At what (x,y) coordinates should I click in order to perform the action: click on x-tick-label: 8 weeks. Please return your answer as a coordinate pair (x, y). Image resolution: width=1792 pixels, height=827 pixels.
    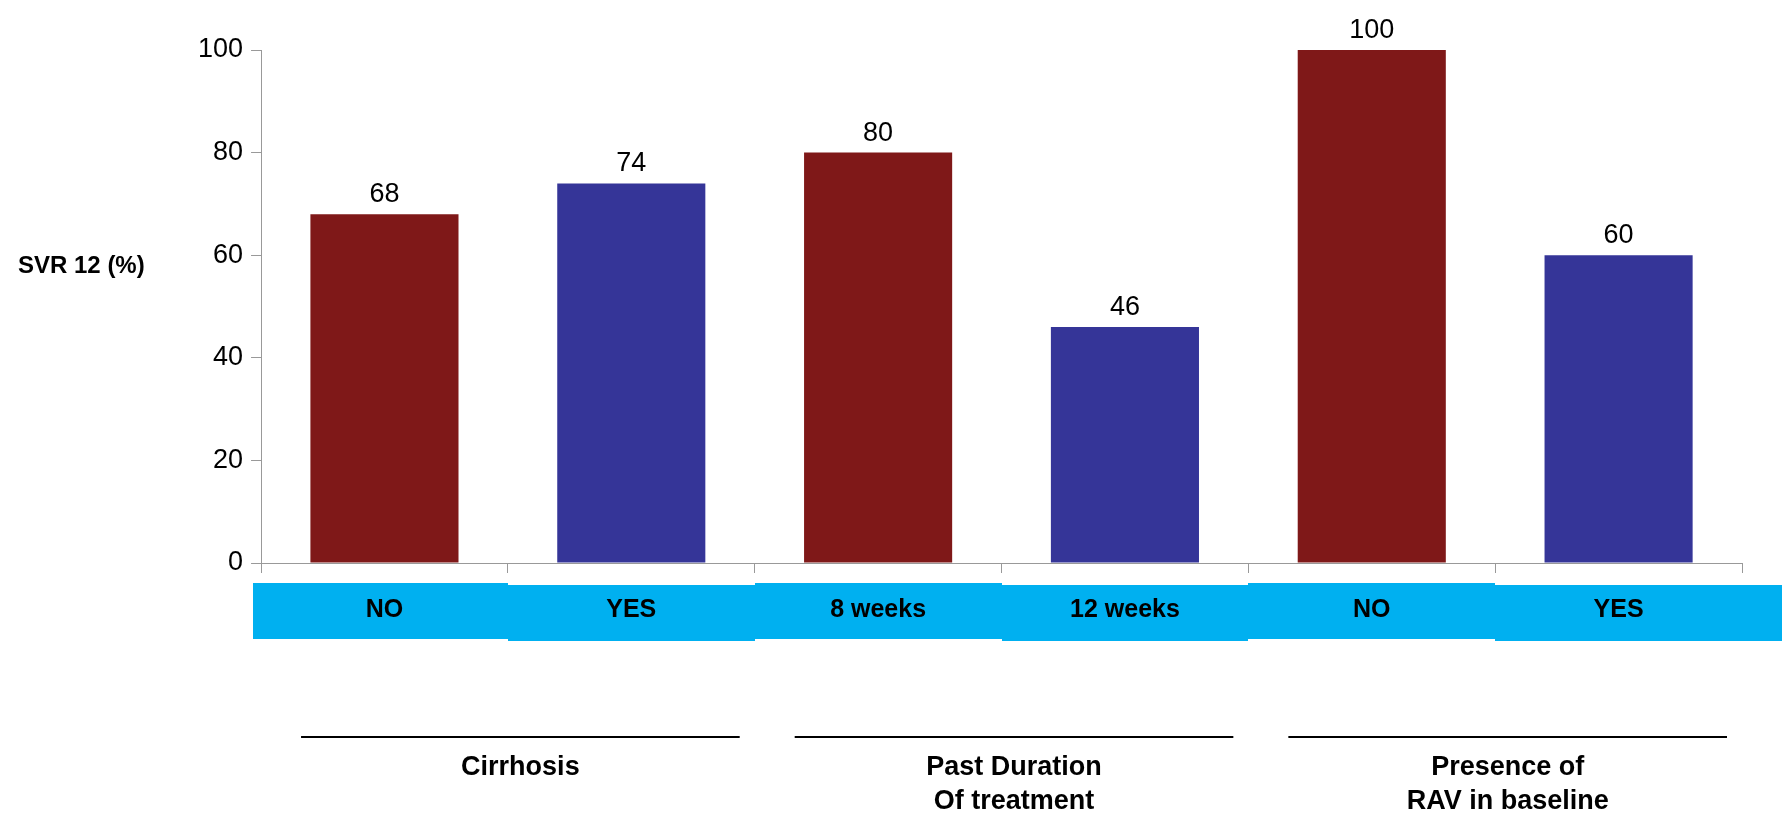
    Looking at the image, I should click on (878, 607).